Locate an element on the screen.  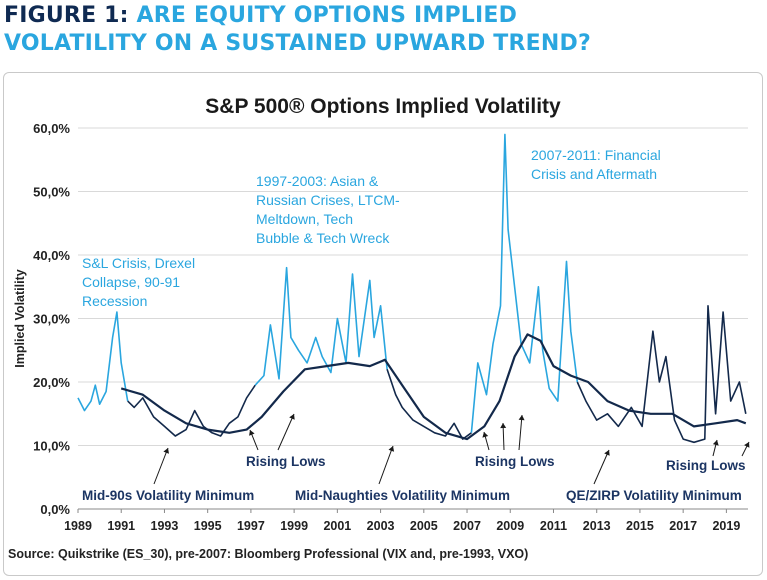
annotation-asian-crises: Russian Crises, LTCM- is located at coordinates (328, 200).